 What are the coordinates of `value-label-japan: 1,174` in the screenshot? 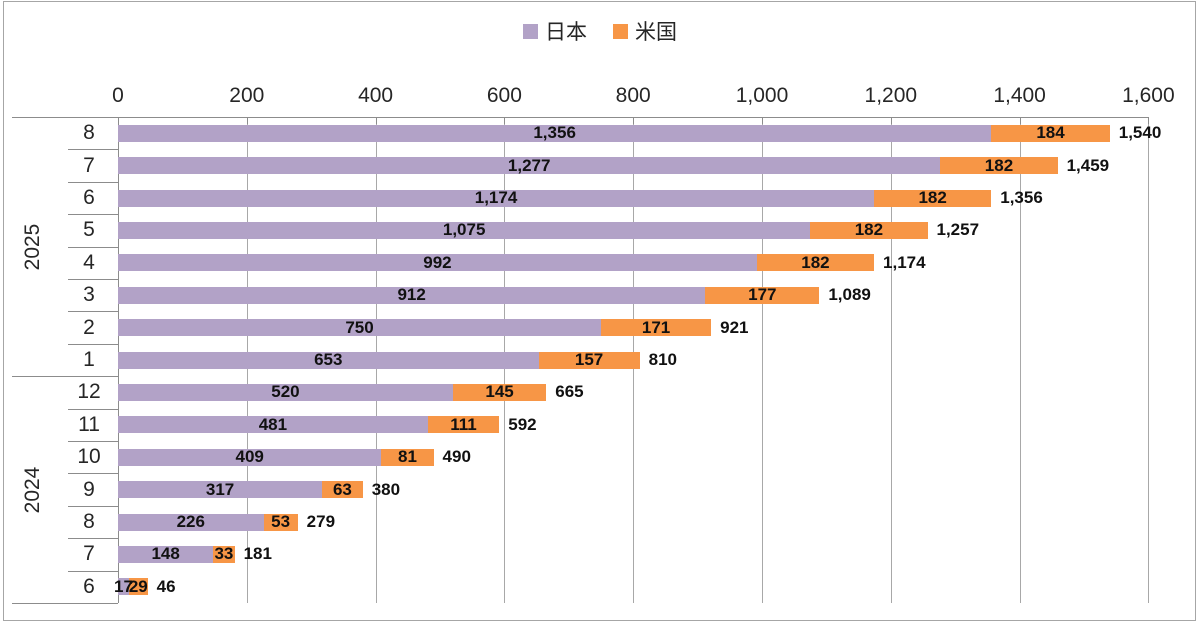 It's located at (496, 197).